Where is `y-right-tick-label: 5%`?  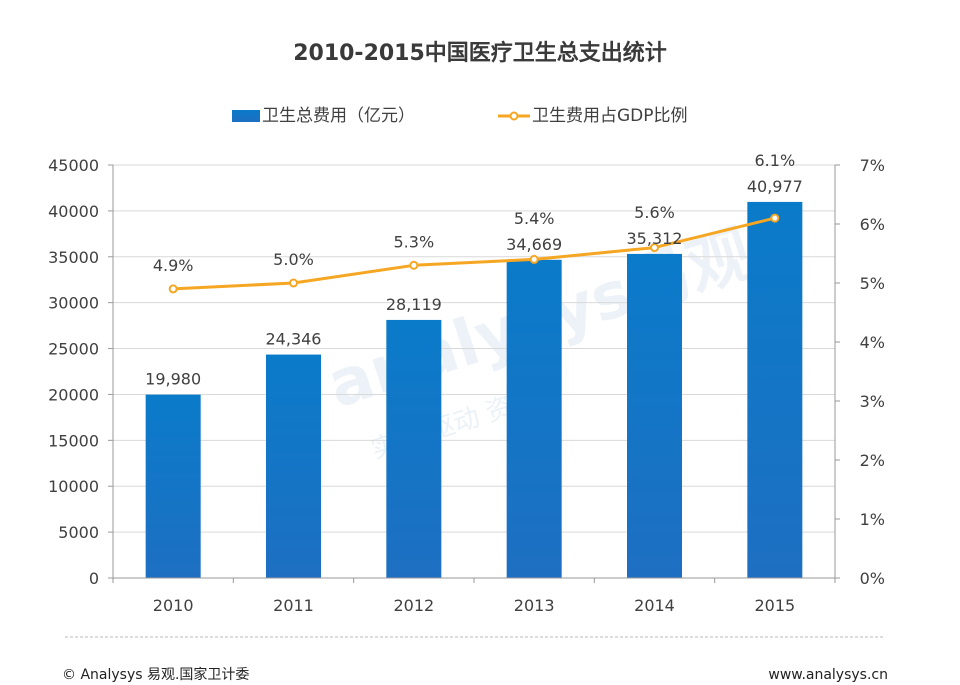
y-right-tick-label: 5% is located at coordinates (872, 283).